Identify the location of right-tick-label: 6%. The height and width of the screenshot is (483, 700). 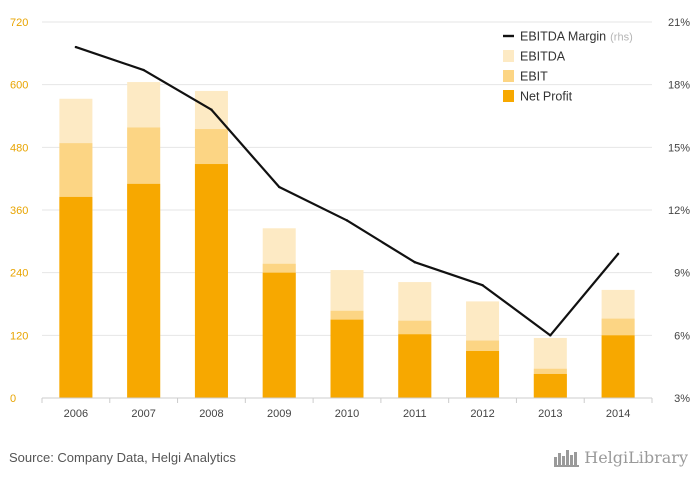
(682, 336).